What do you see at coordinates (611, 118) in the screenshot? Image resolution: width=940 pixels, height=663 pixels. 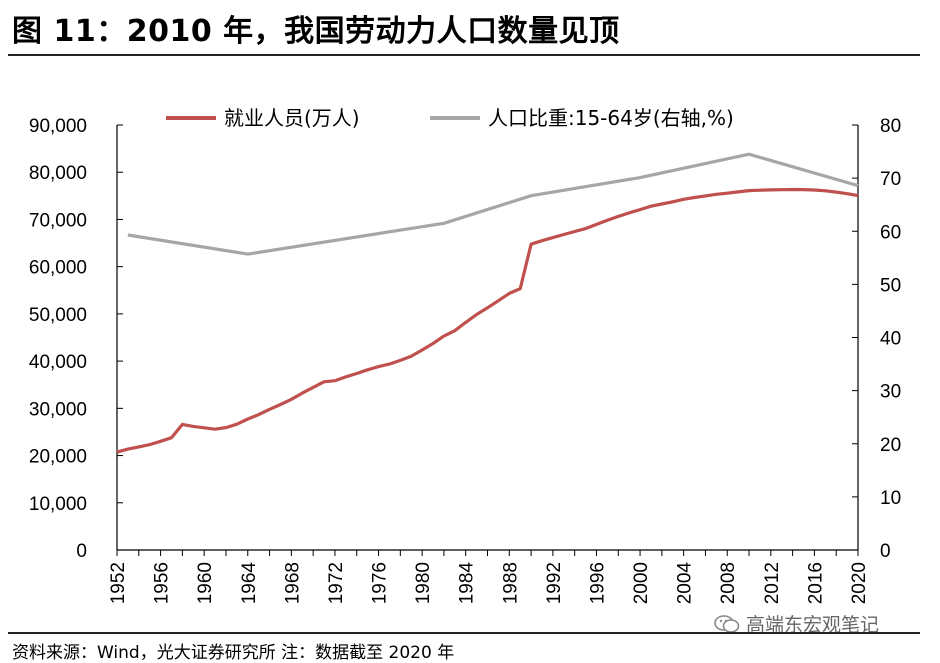 I see `legend-label-ratio: 人口比重:15-64岁(右轴,%)` at bounding box center [611, 118].